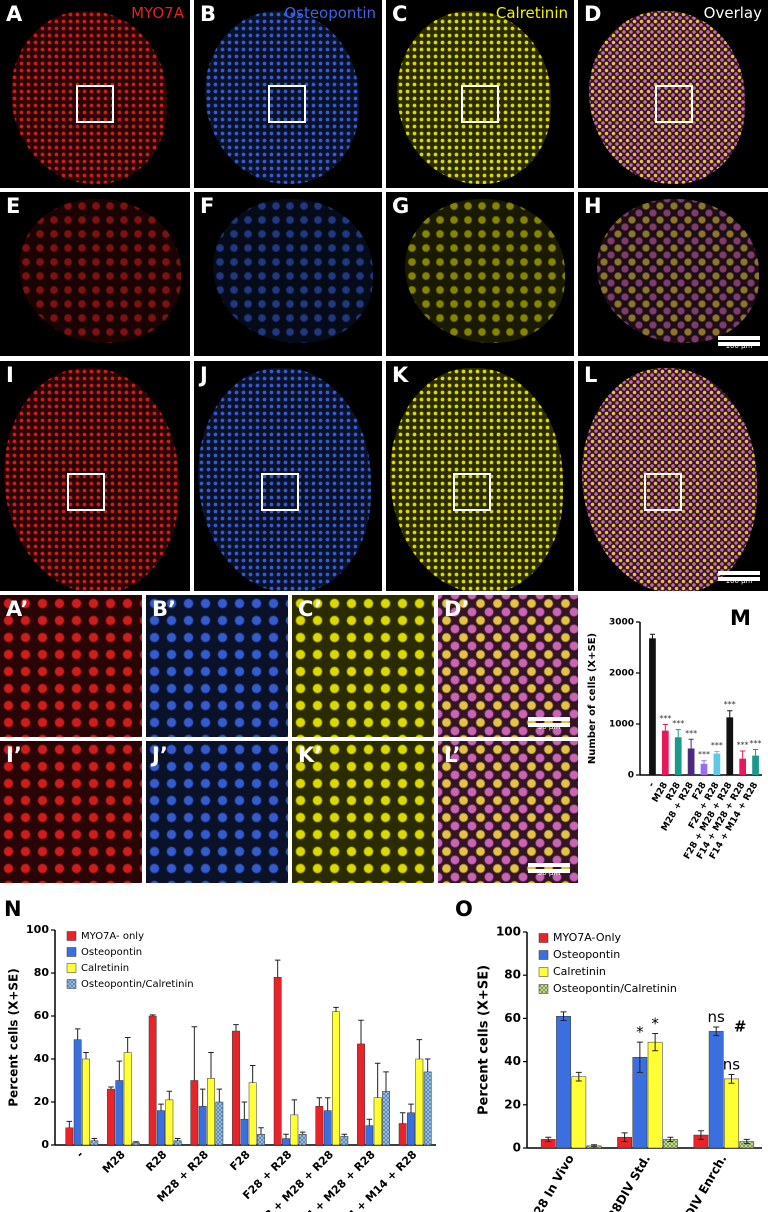 The width and height of the screenshot is (768, 1212). I want to click on micrograph: D Overlay, so click(673, 94).